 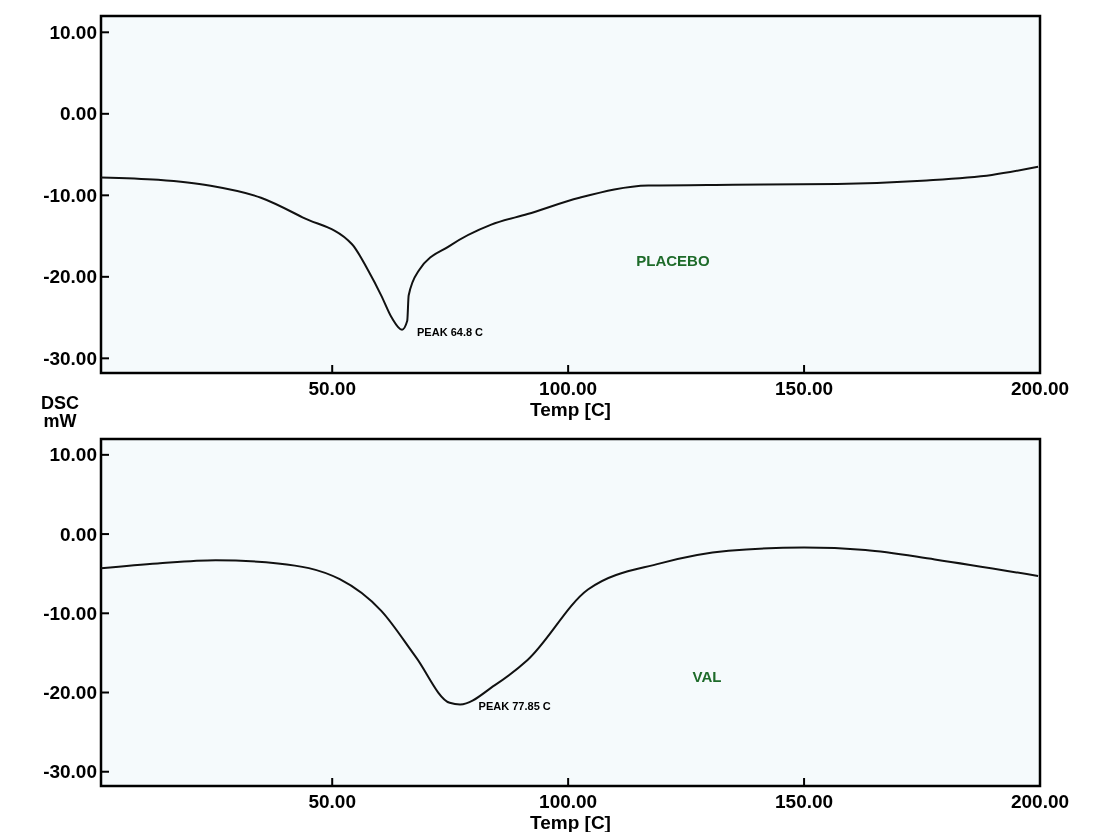 I want to click on x-axis-title: Temp [C], so click(x=570, y=409).